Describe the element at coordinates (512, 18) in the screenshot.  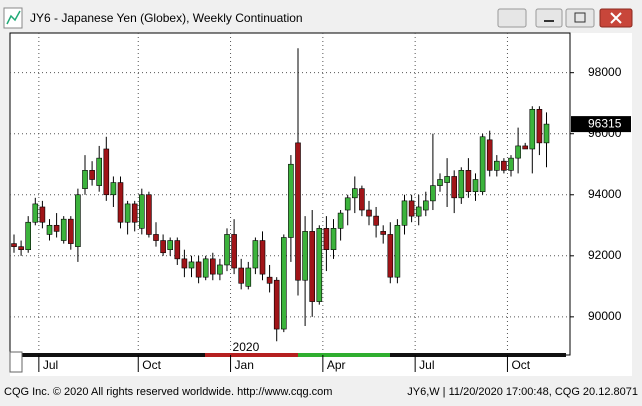
I see `link-button` at that location.